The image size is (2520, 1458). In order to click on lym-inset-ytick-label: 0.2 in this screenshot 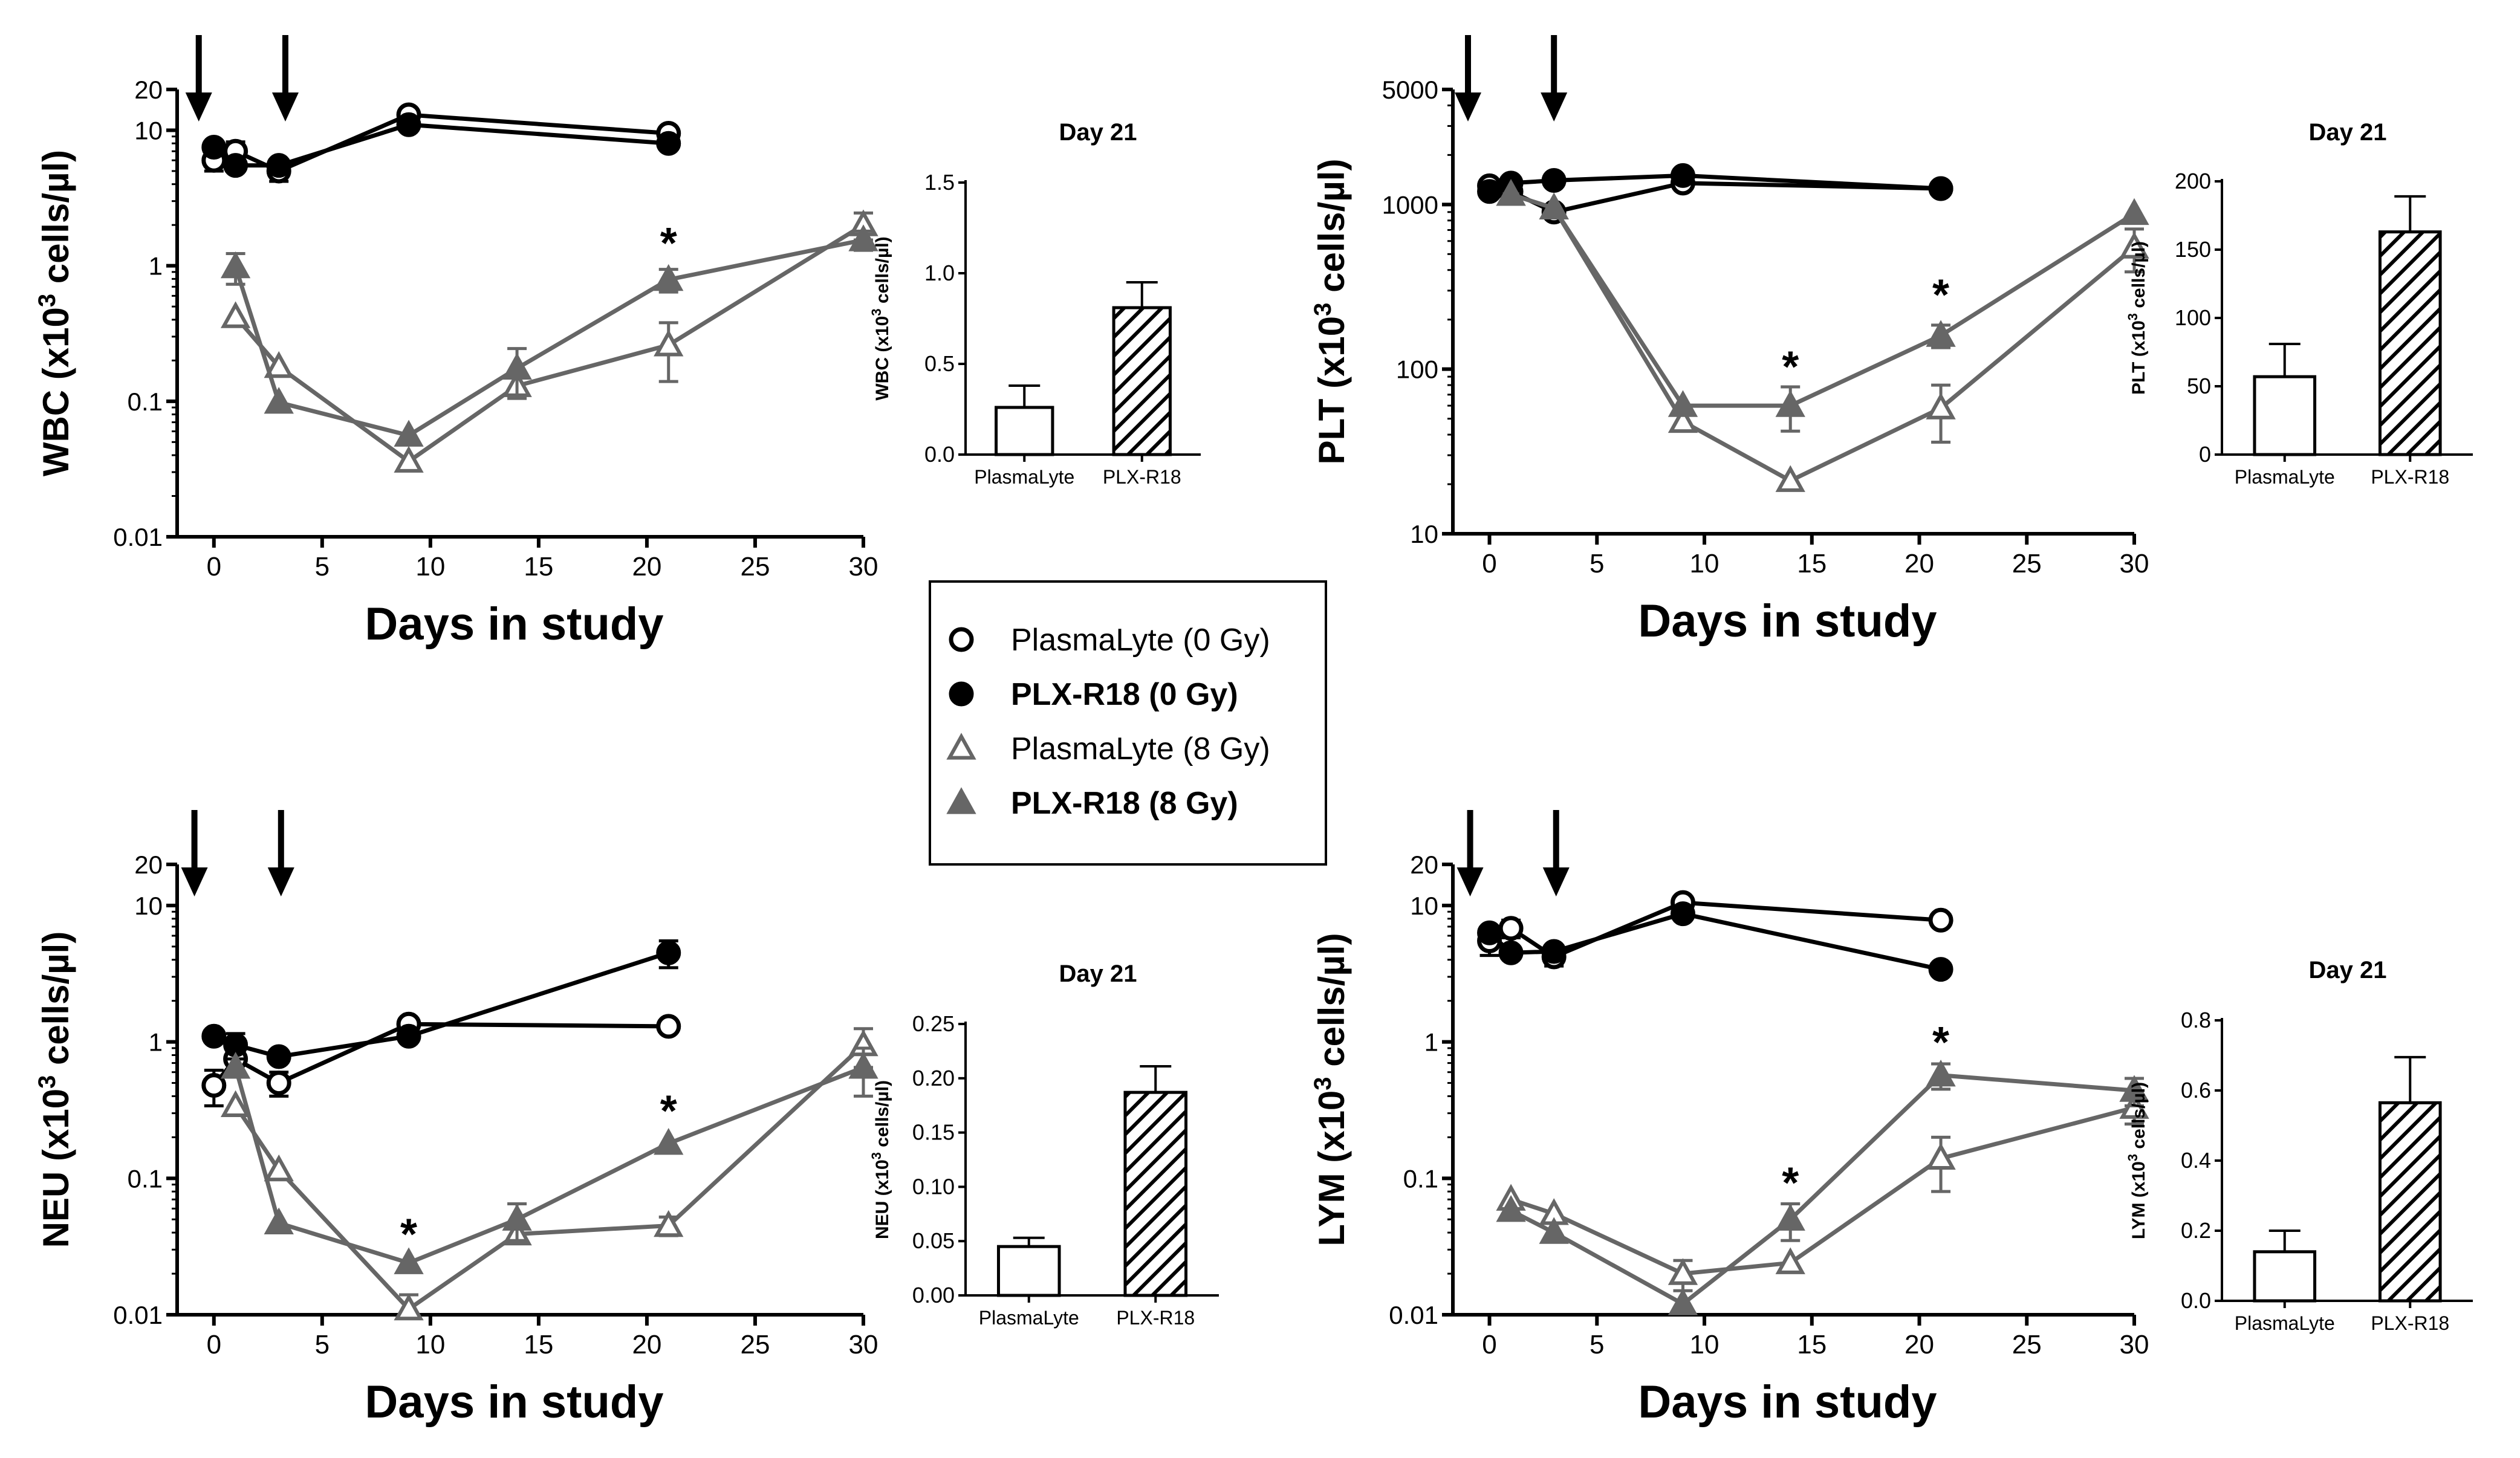, I will do `click(2196, 1230)`.